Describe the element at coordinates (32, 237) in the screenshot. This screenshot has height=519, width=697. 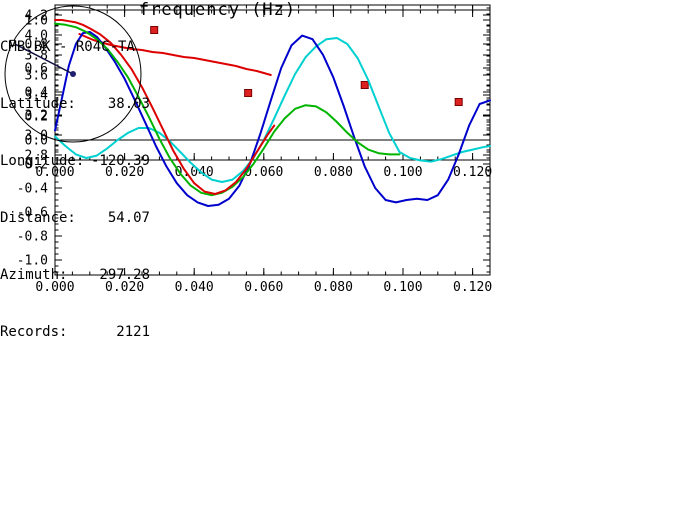
I see `svg-text: -0.8` at that location.